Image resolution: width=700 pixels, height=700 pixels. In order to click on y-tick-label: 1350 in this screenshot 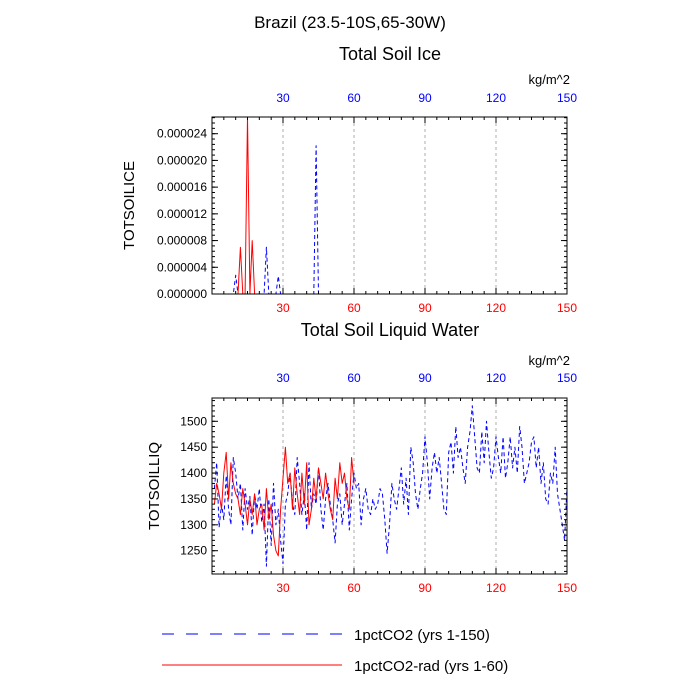, I will do `click(193, 499)`.